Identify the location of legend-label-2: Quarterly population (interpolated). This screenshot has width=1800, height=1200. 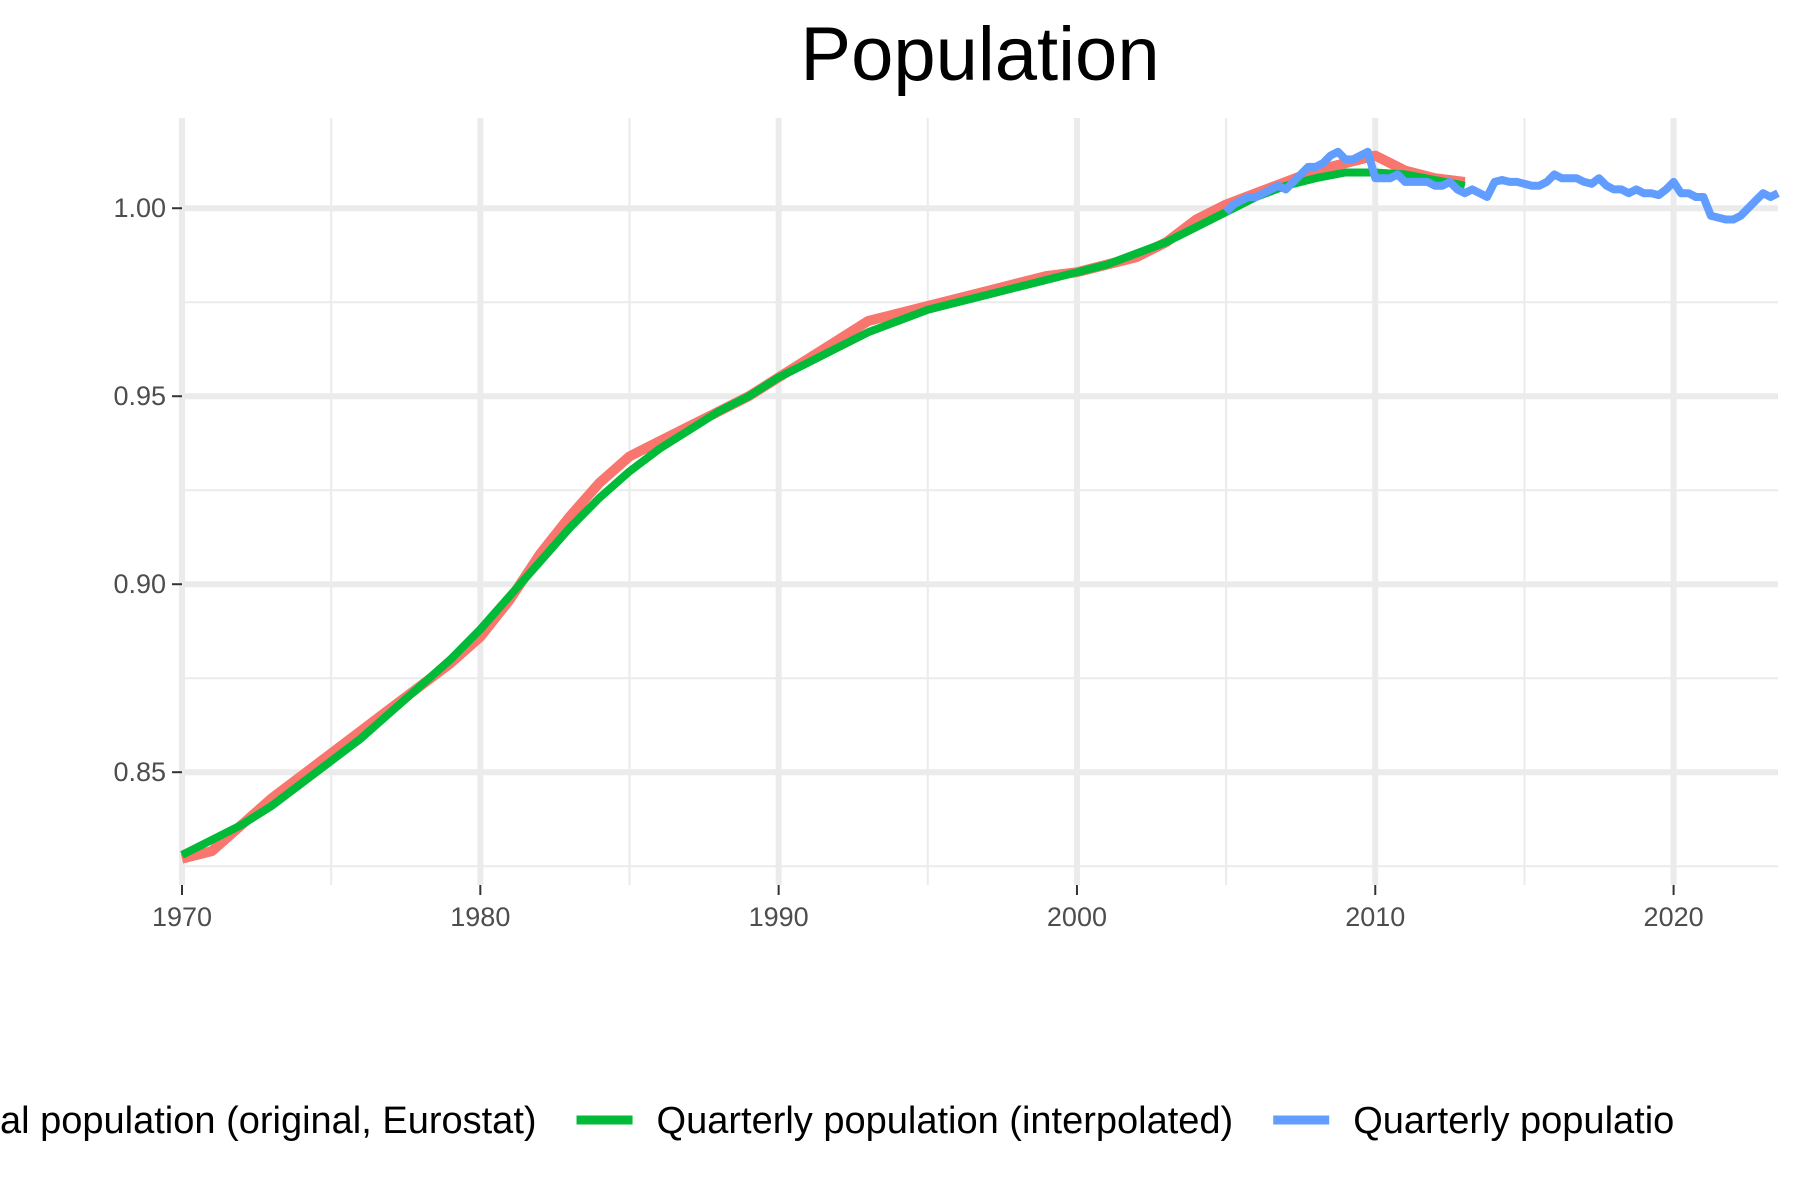
(945, 1121).